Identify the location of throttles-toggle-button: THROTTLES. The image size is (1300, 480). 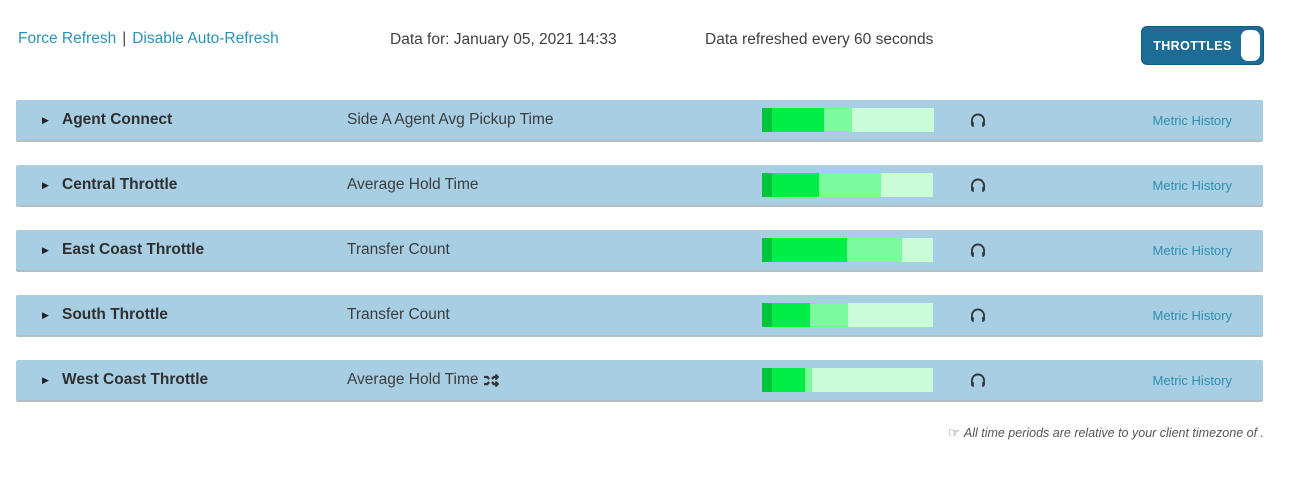
(1202, 45).